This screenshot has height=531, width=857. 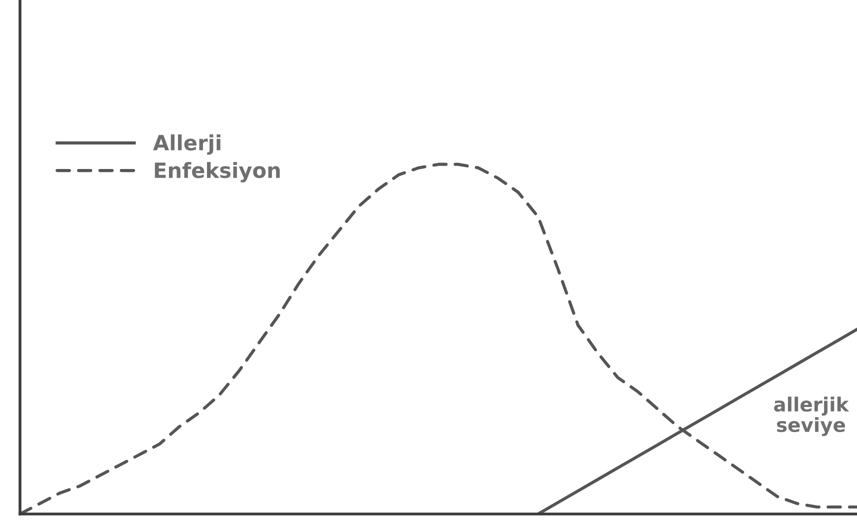 What do you see at coordinates (186, 144) in the screenshot?
I see `legend-label: Allerji` at bounding box center [186, 144].